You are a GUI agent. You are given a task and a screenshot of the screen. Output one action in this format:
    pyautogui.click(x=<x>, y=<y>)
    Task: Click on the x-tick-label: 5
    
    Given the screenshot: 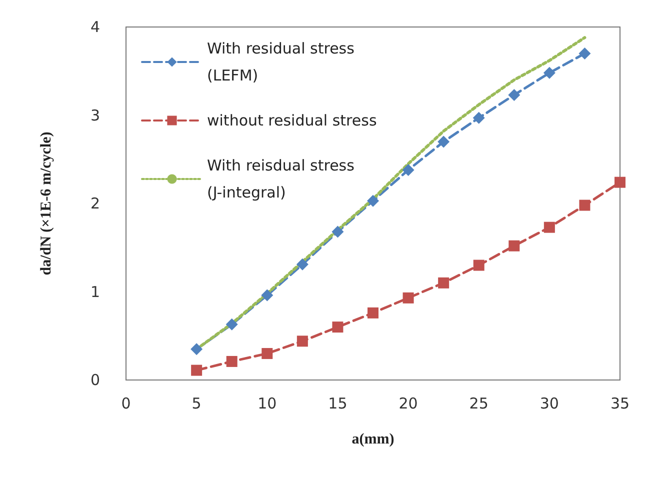 What is the action you would take?
    pyautogui.click(x=197, y=403)
    